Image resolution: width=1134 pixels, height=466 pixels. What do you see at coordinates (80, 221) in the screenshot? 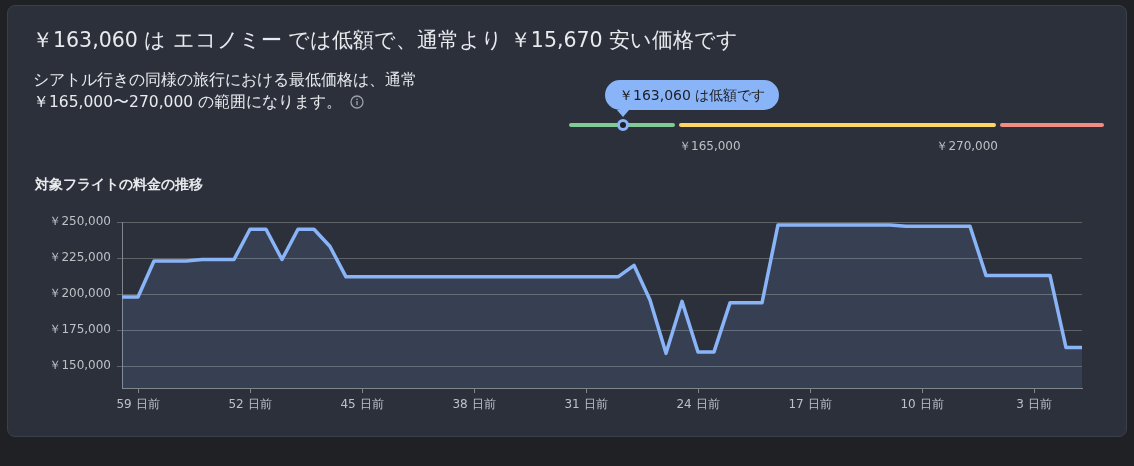
I see `y-tick-label: ￥250,000` at bounding box center [80, 221].